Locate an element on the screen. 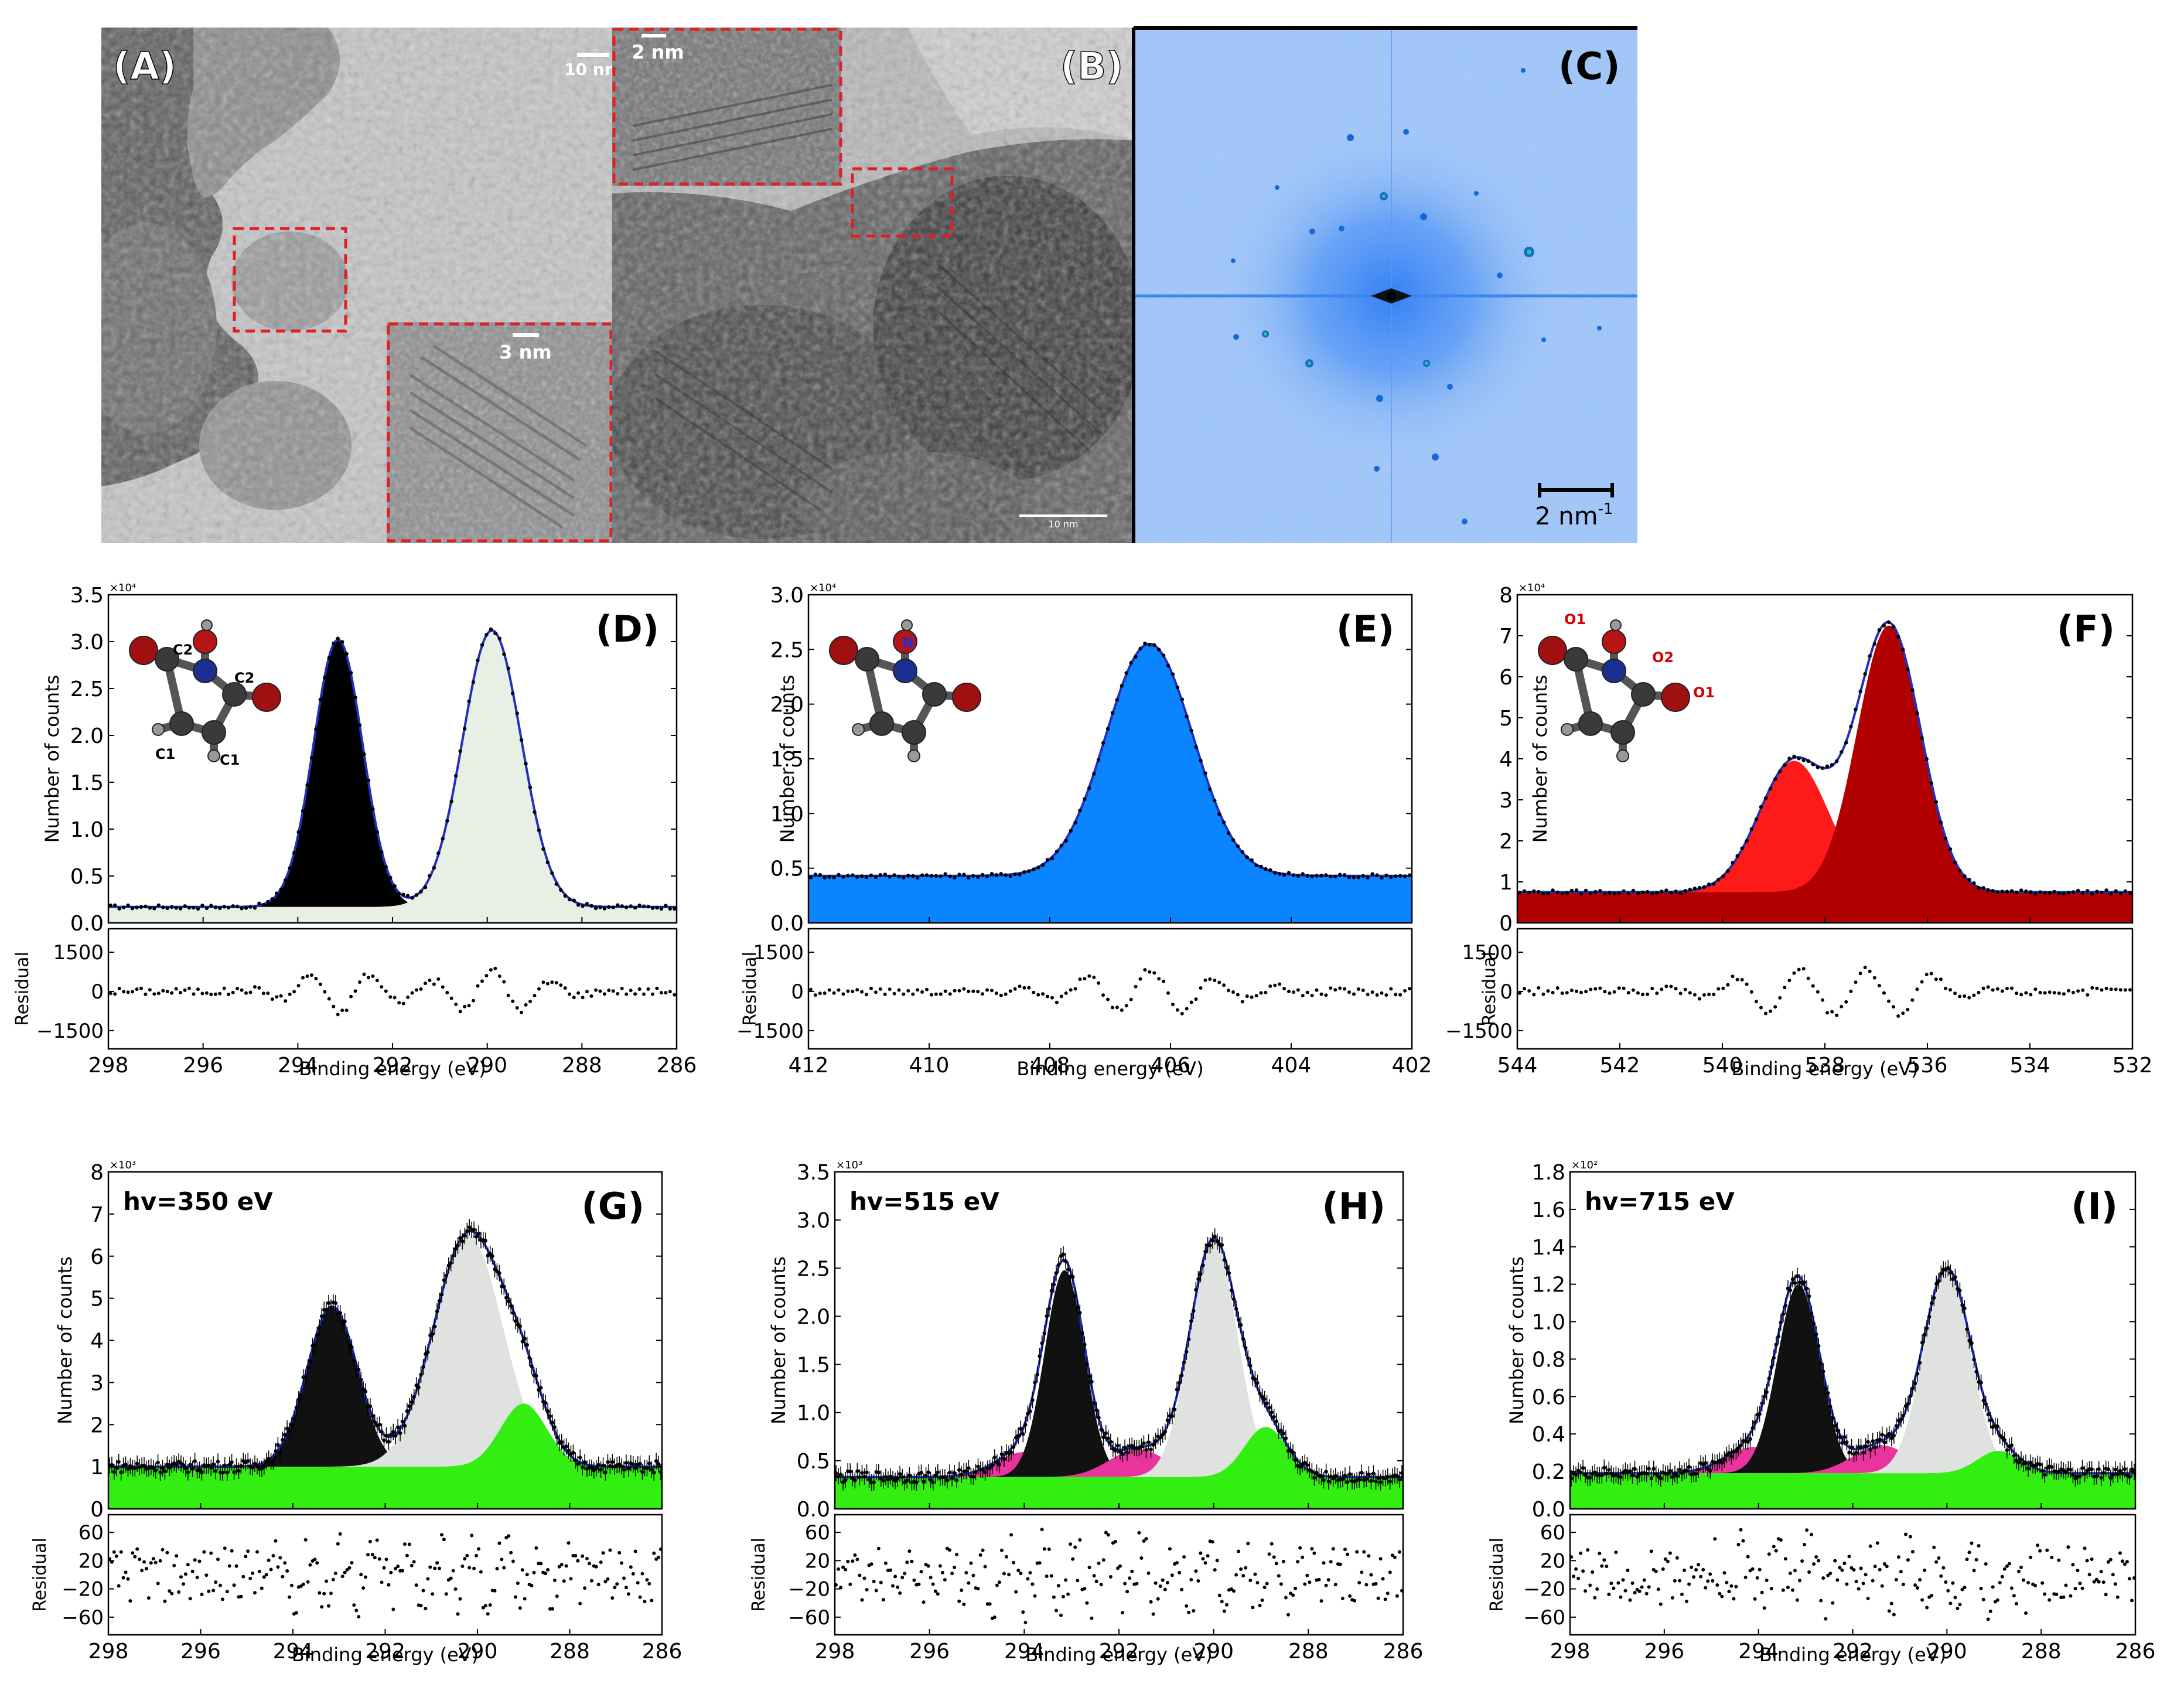  atom is located at coordinates (1614, 671).